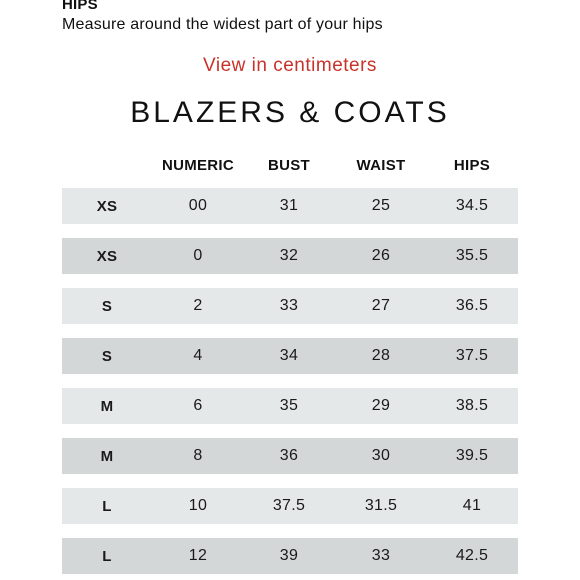 The width and height of the screenshot is (580, 580). I want to click on table-row: L 10 37.5 31.5 41, so click(290, 506).